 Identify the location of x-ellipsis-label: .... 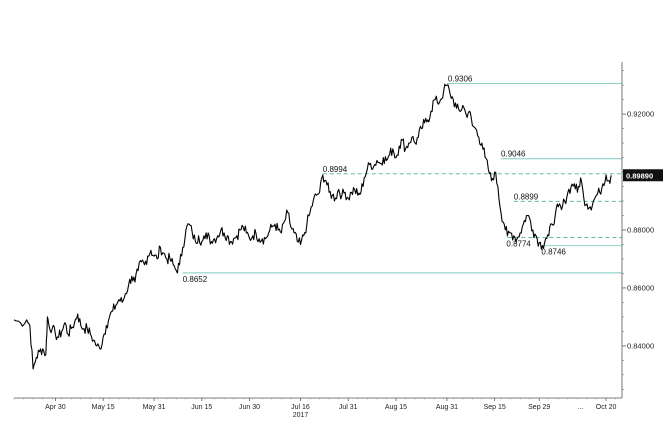
(581, 407).